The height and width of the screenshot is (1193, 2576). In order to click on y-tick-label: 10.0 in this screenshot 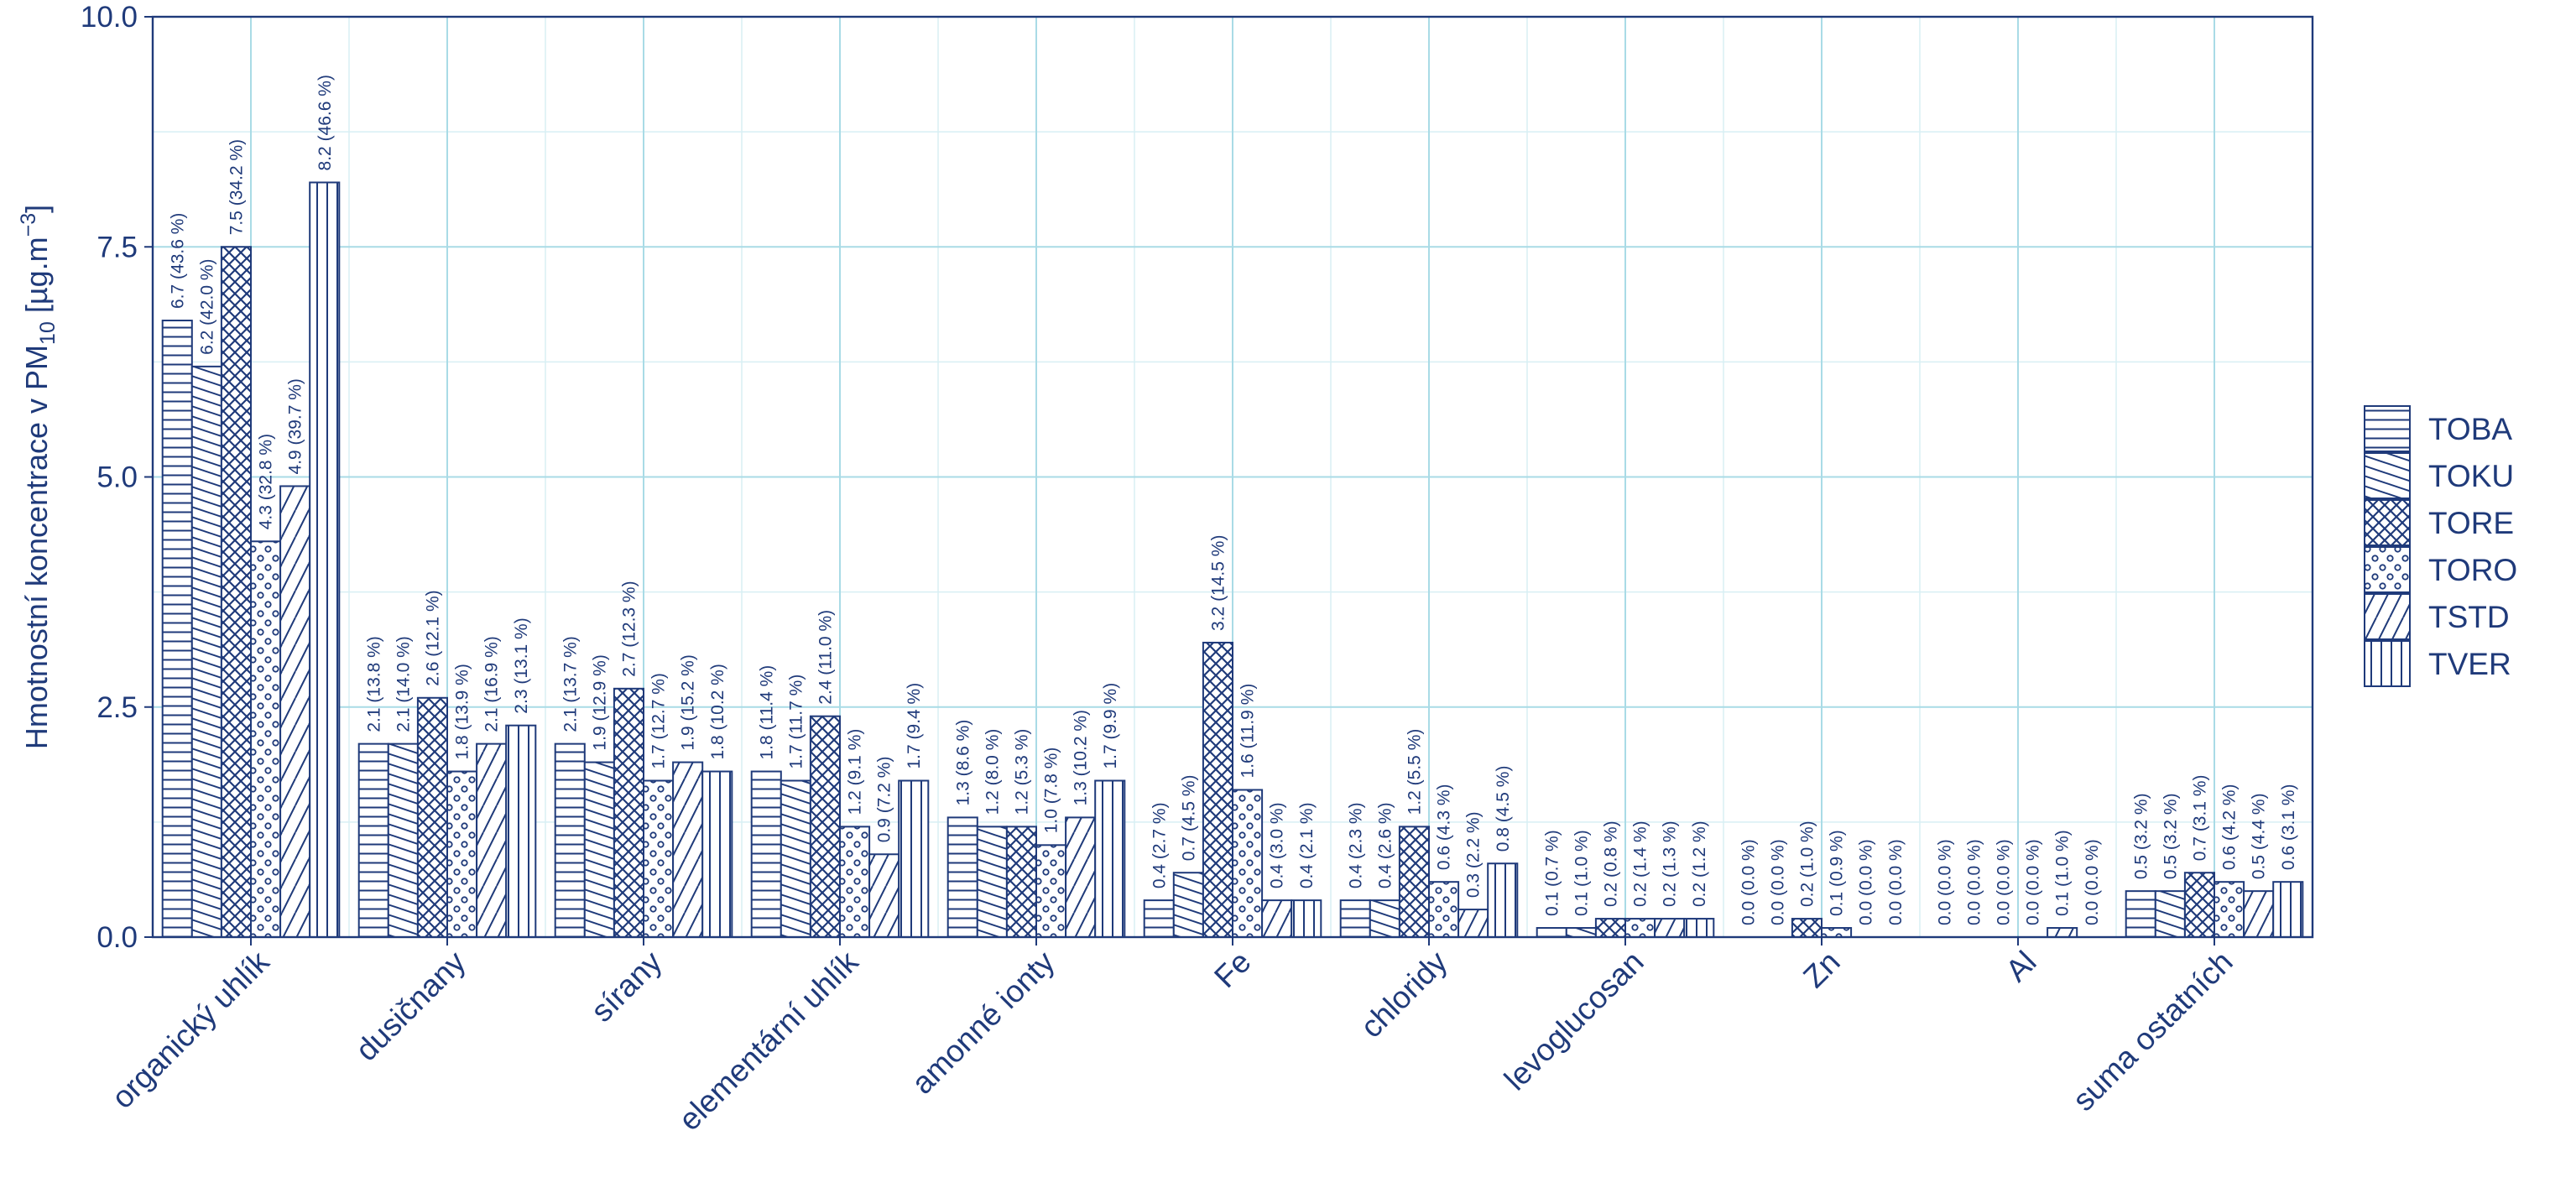, I will do `click(109, 17)`.